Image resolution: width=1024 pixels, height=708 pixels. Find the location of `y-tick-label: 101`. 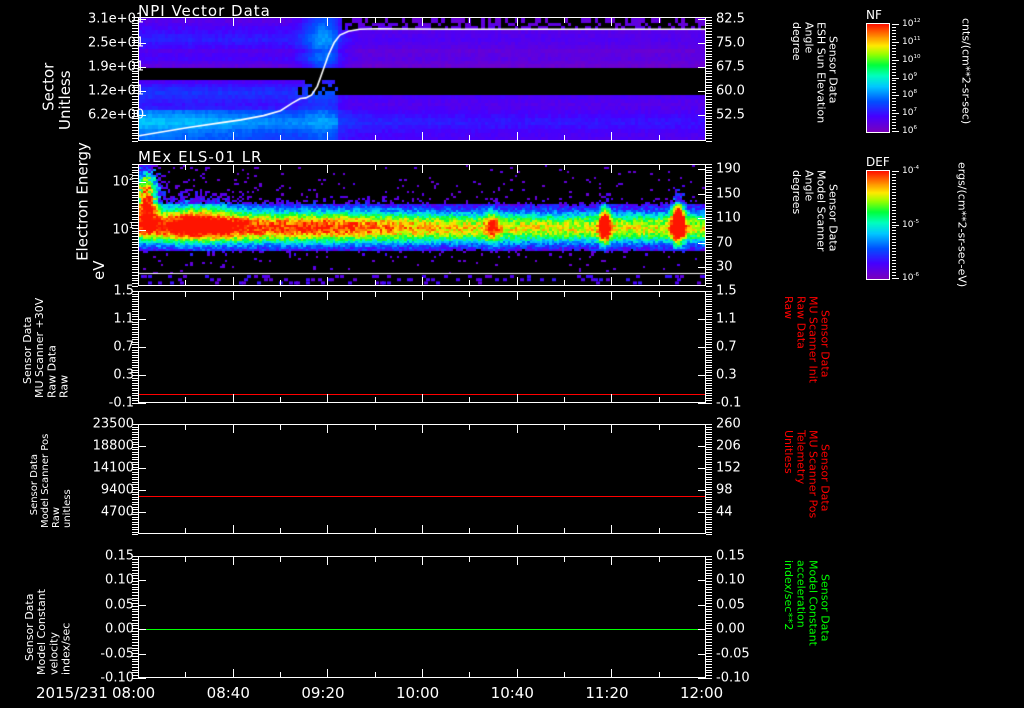

y-tick-label: 101 is located at coordinates (123, 229).